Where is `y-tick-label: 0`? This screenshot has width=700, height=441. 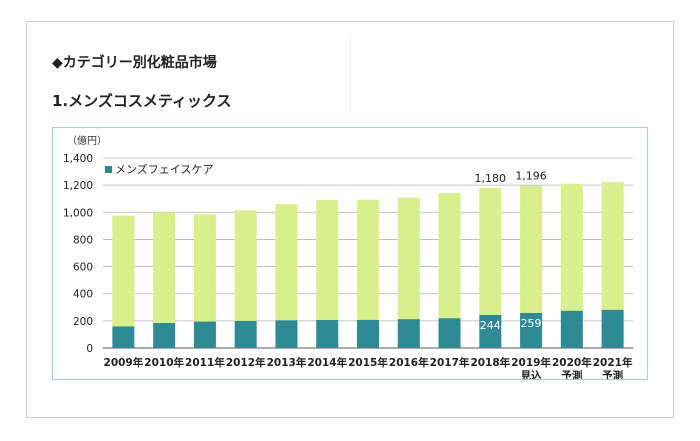 y-tick-label: 0 is located at coordinates (89, 349).